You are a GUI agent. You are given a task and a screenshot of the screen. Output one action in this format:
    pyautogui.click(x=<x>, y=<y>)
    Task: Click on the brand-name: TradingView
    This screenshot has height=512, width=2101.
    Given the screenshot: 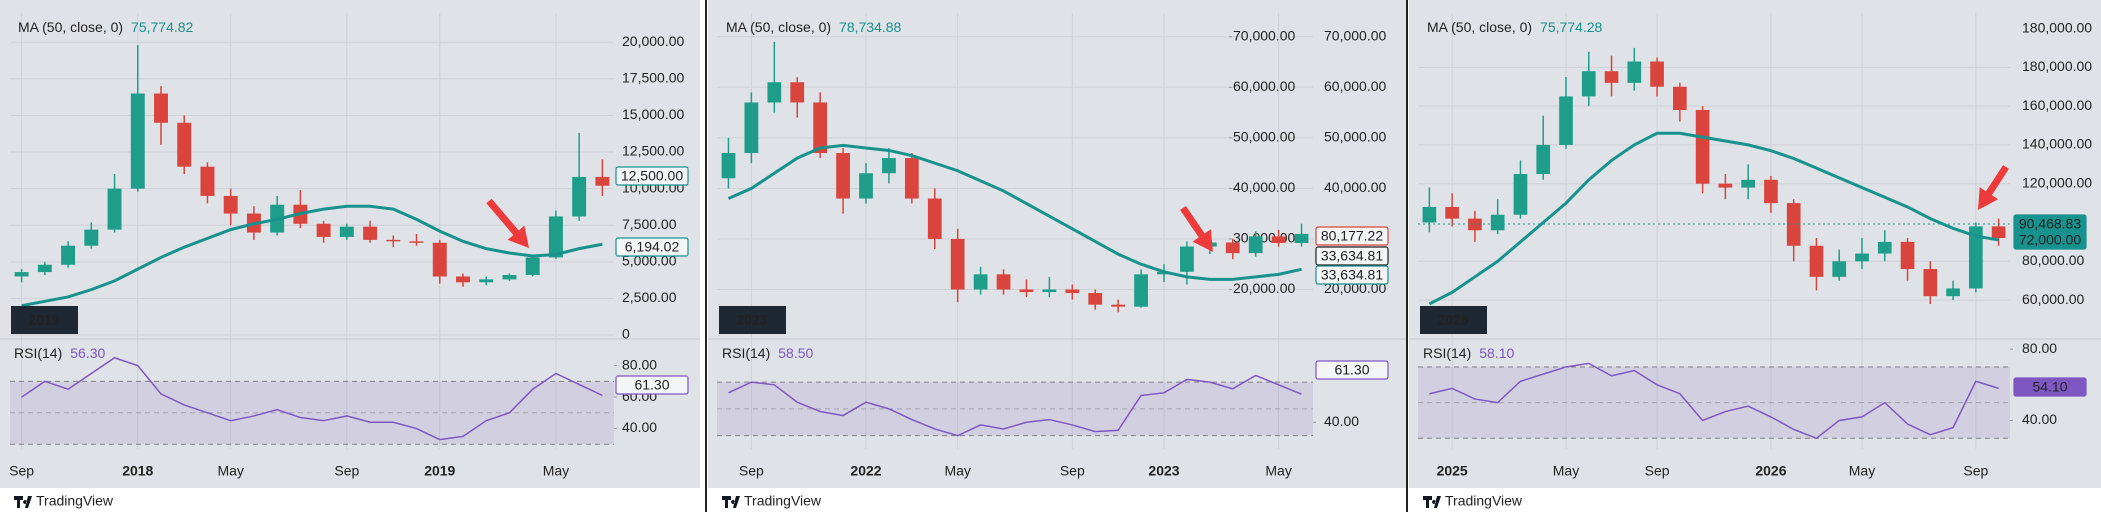 What is the action you would take?
    pyautogui.click(x=783, y=501)
    